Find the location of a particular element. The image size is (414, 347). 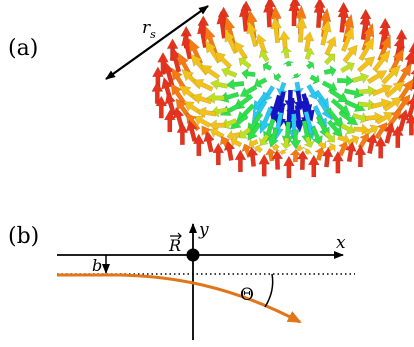

panel-b-label: (b) is located at coordinates (23, 236).